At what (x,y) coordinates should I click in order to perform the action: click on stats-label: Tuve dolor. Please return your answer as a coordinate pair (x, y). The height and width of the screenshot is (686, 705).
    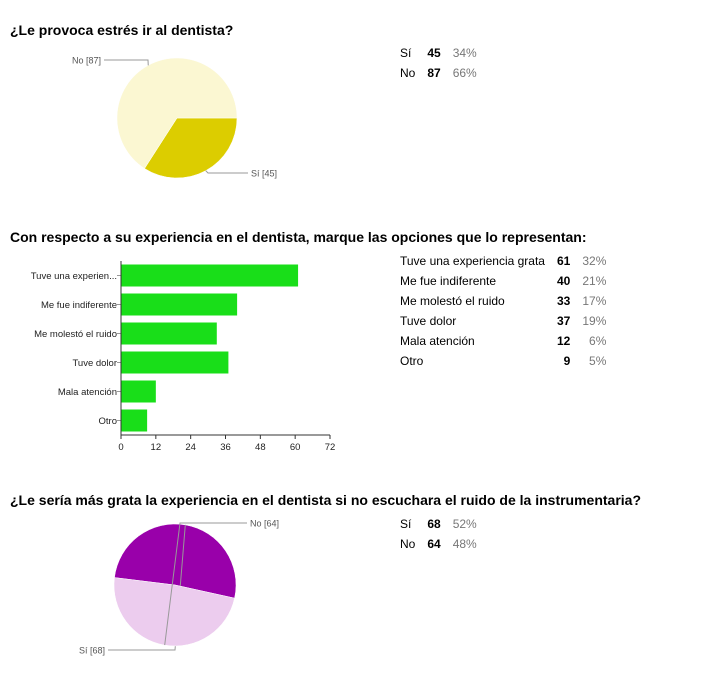
    Looking at the image, I should click on (428, 321).